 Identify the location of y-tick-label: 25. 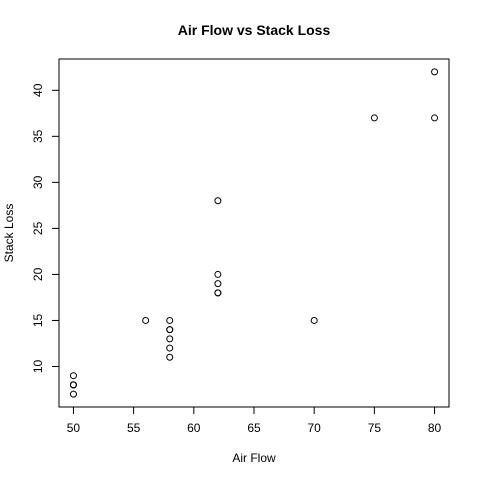
(38, 228).